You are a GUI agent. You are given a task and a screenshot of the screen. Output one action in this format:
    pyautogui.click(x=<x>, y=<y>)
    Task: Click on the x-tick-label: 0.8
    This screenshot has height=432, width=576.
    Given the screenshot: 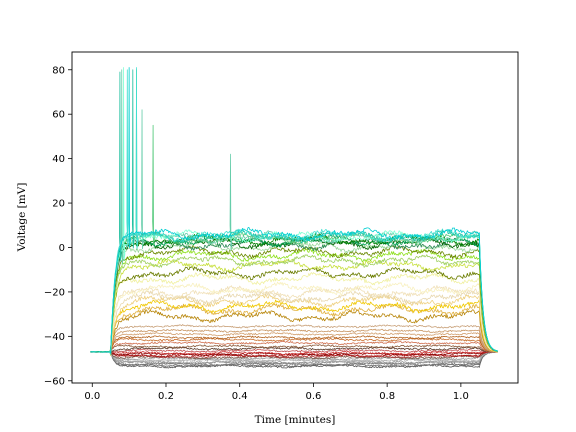 What is the action you would take?
    pyautogui.click(x=387, y=396)
    